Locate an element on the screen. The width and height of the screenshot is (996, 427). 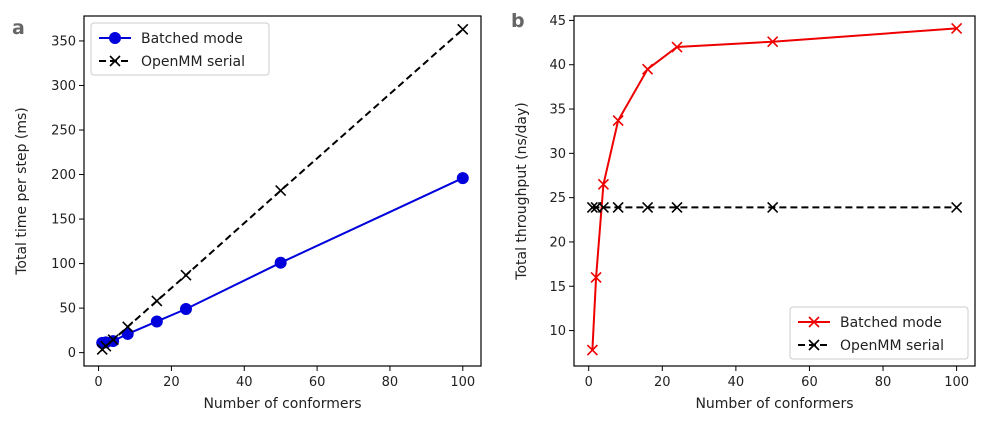
panel-label: a is located at coordinates (18, 28).